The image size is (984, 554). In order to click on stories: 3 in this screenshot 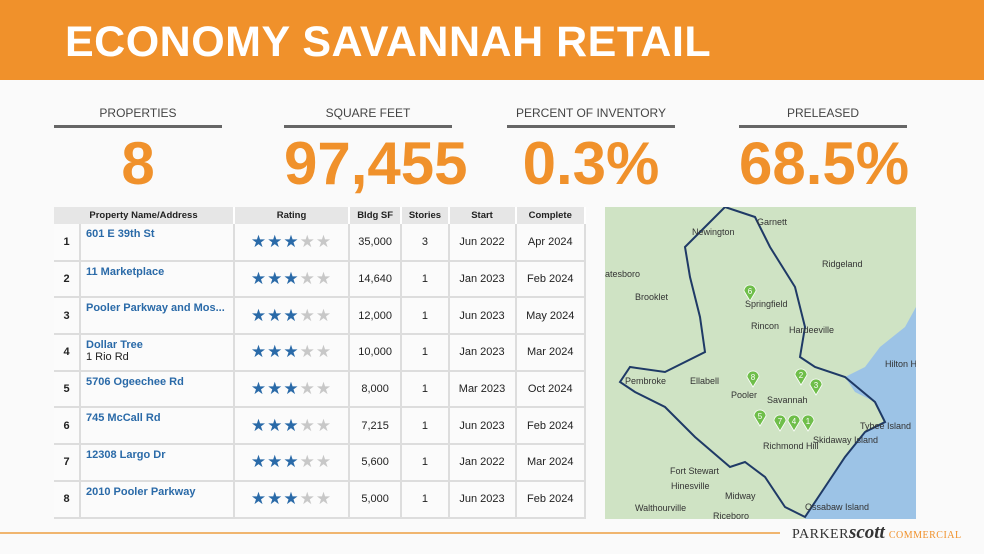, I will do `click(425, 243)`.